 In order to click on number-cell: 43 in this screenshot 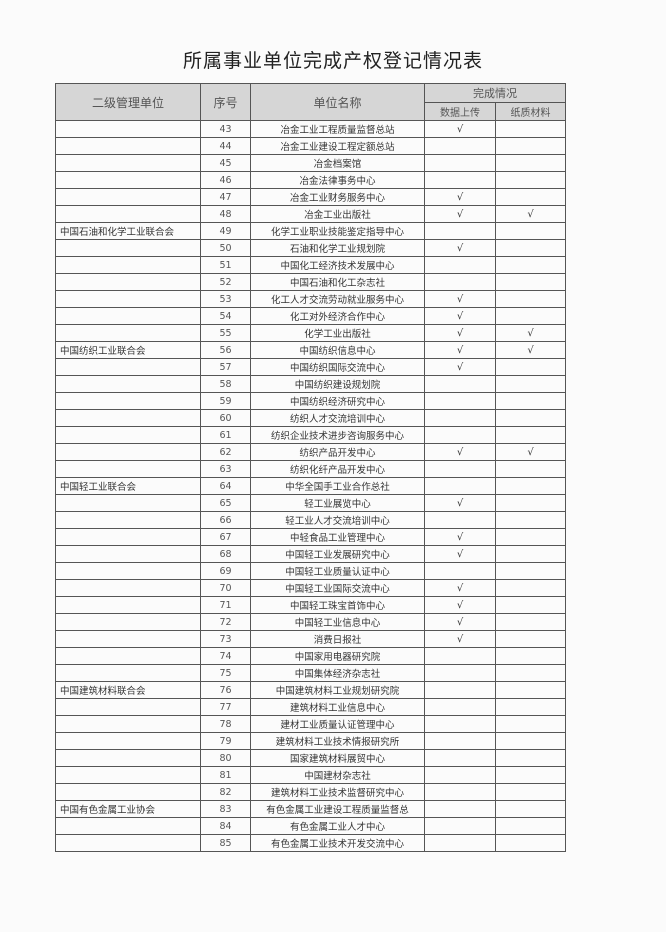, I will do `click(225, 129)`.